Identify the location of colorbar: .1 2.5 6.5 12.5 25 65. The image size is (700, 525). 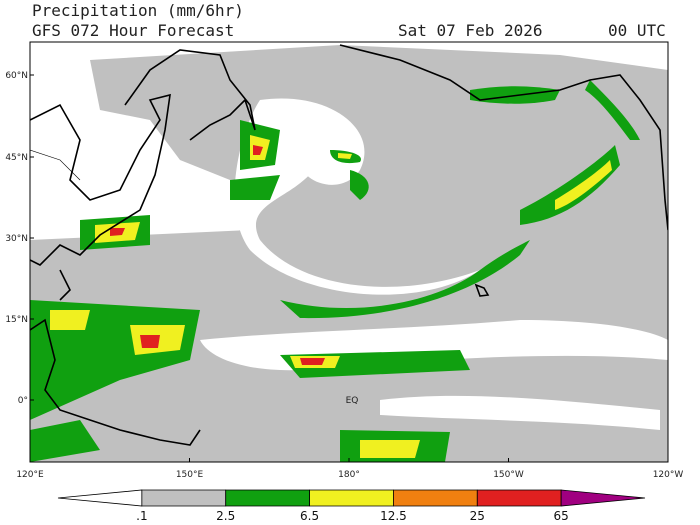
(351, 506).